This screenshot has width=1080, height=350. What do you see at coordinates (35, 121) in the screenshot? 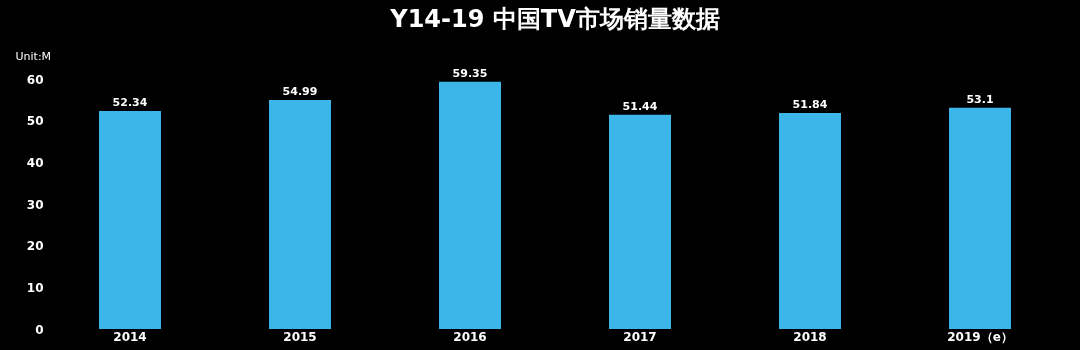
I see `y-tick-label: 50` at bounding box center [35, 121].